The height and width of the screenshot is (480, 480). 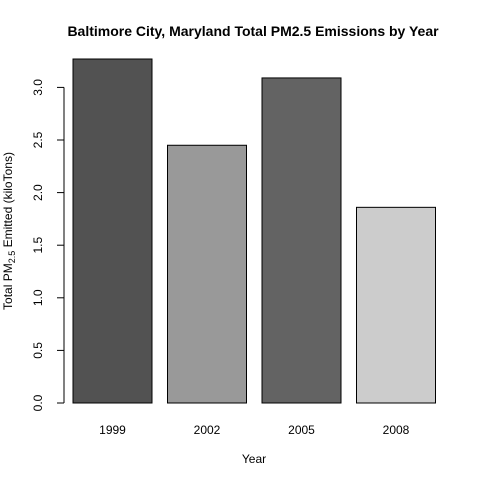 I want to click on y-tick-label: 2.0, so click(x=38, y=192).